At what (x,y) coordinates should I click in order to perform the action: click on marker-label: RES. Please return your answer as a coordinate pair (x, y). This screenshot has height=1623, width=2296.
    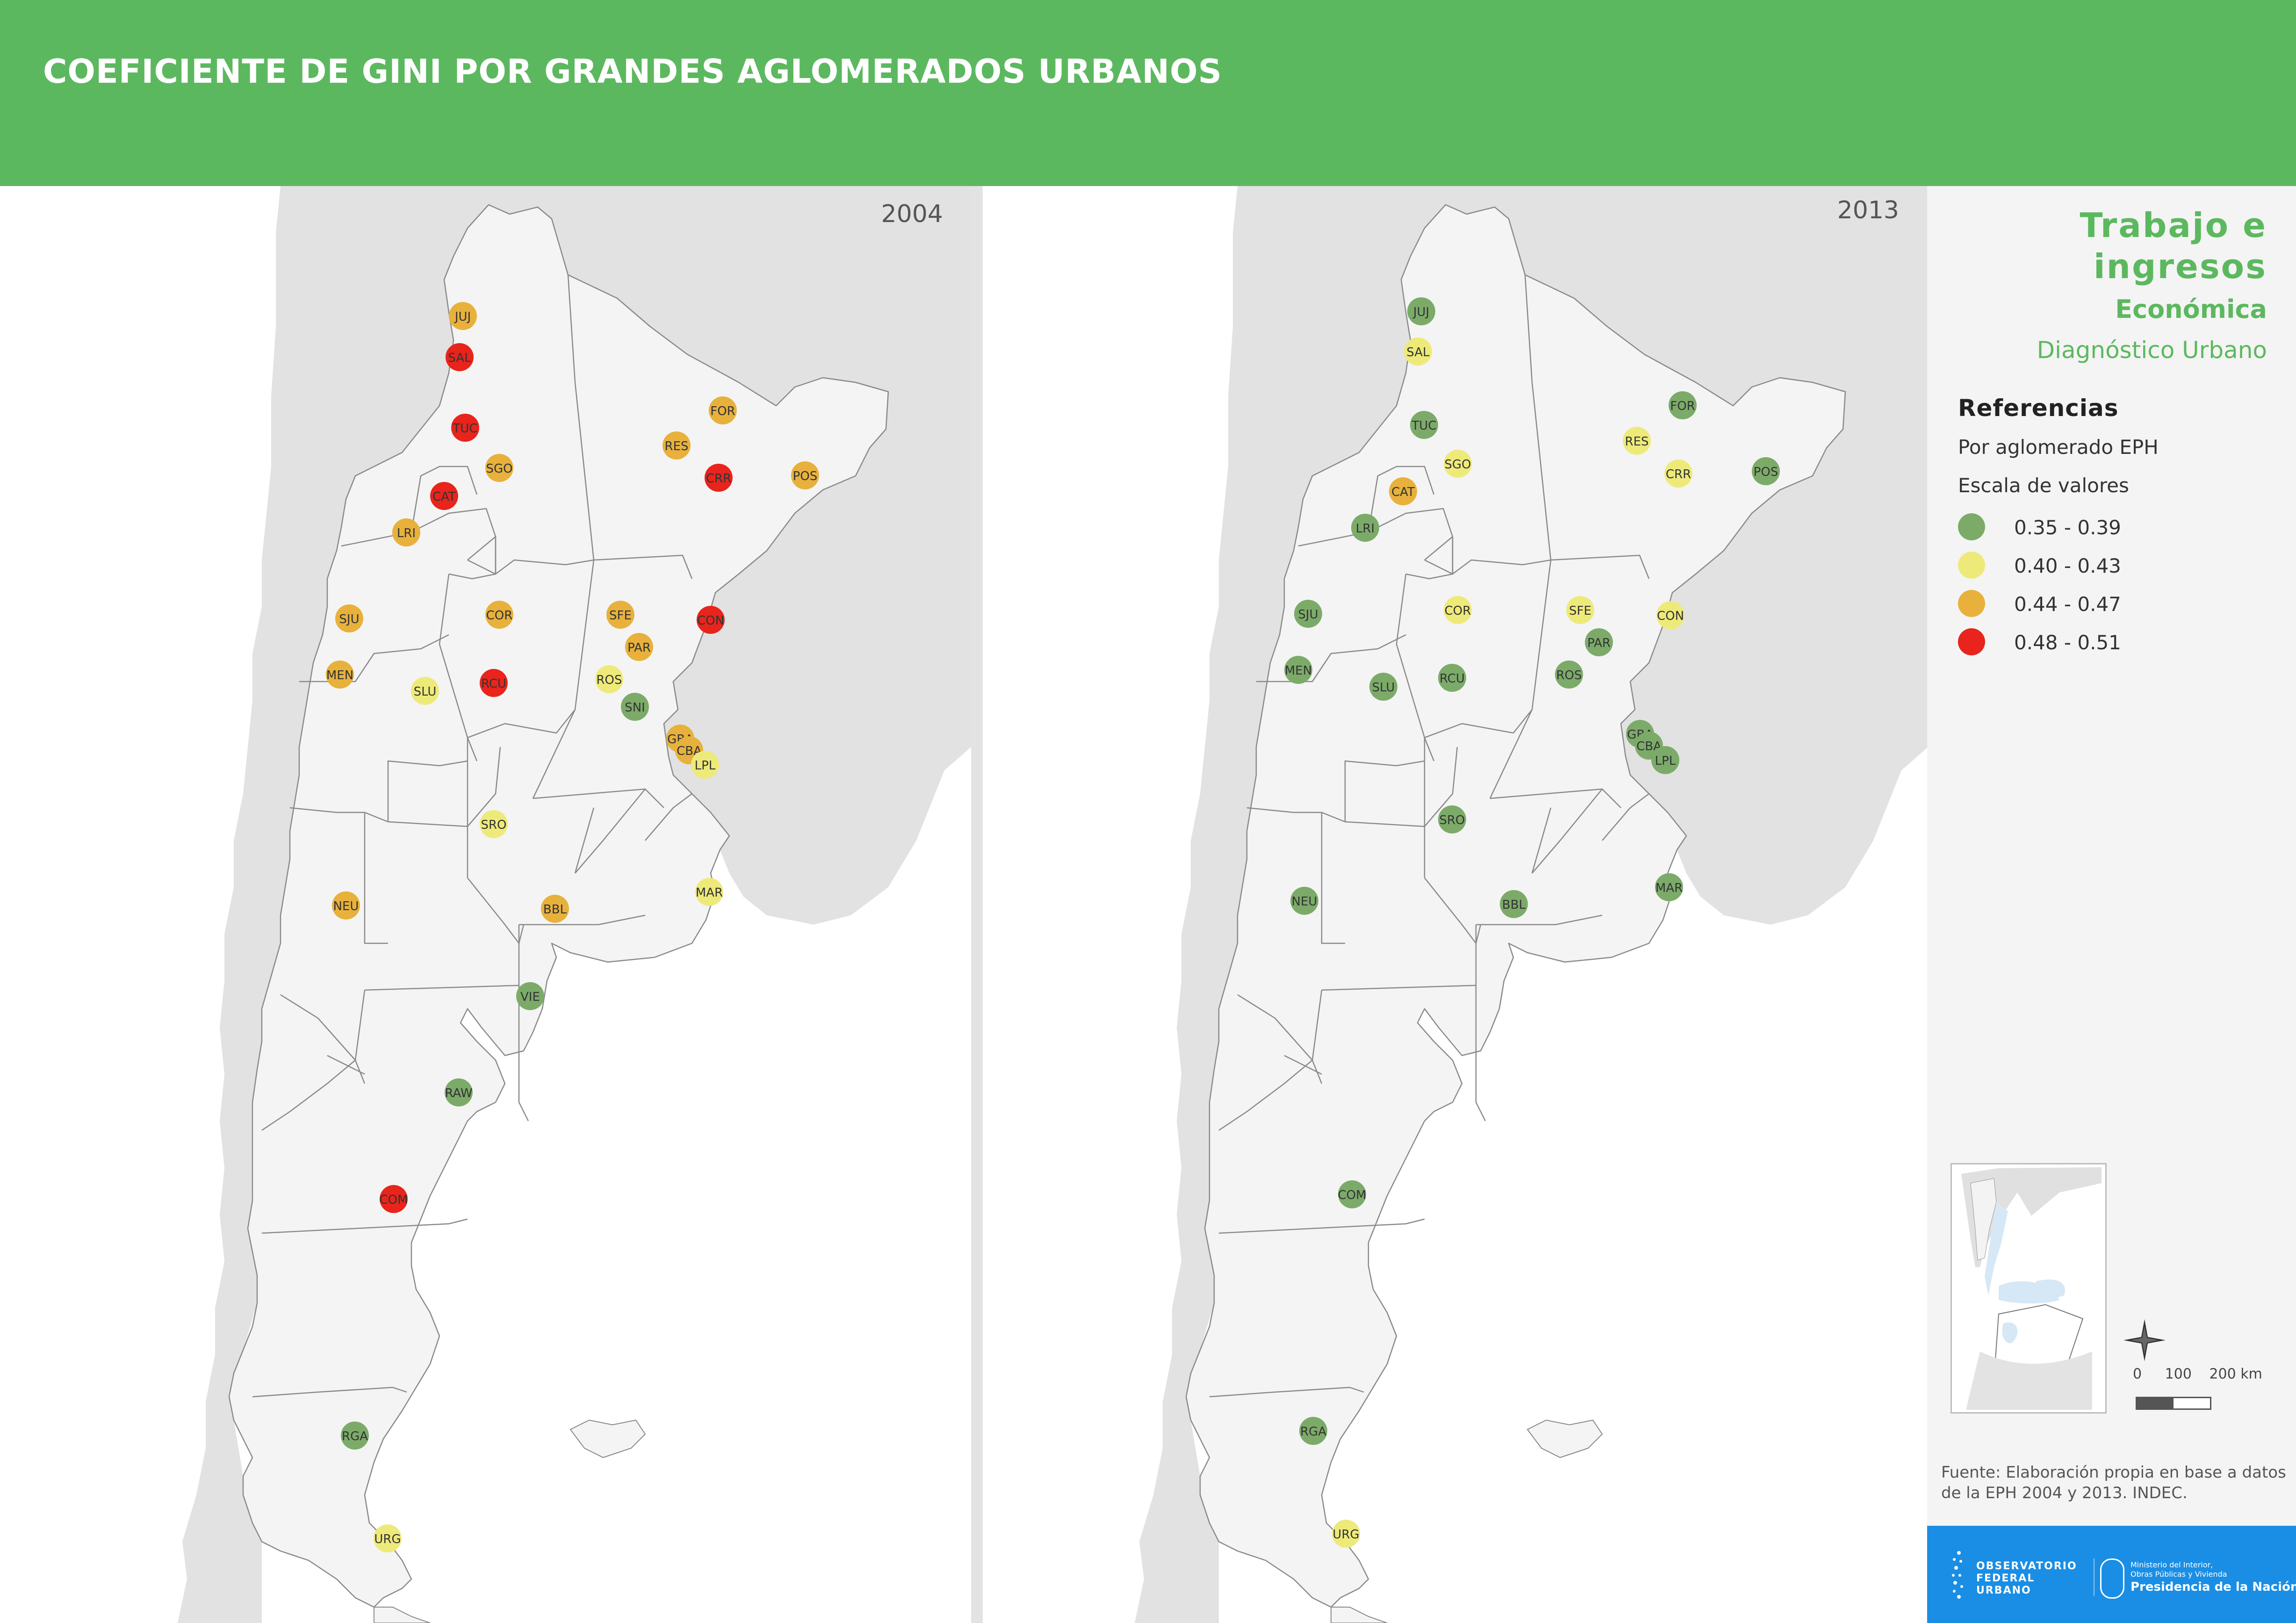
    Looking at the image, I should click on (677, 446).